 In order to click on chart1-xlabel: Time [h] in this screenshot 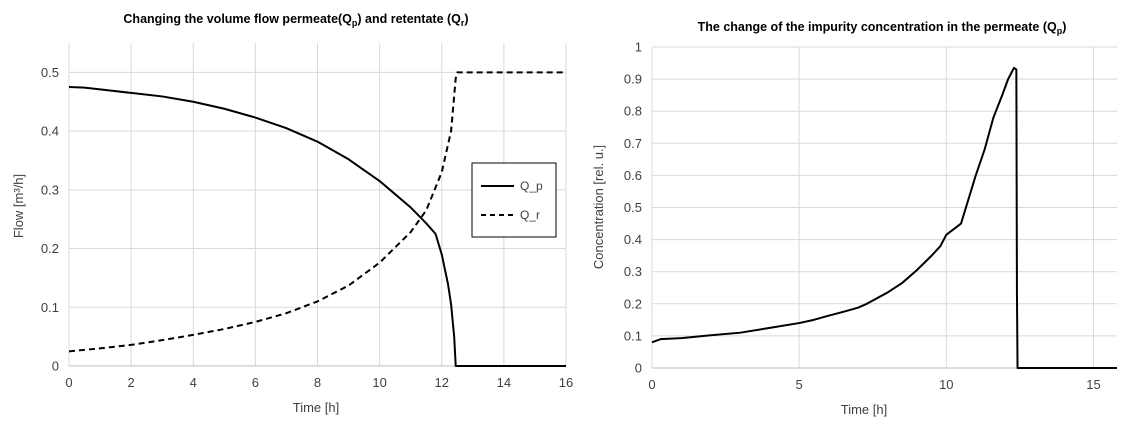, I will do `click(316, 407)`.